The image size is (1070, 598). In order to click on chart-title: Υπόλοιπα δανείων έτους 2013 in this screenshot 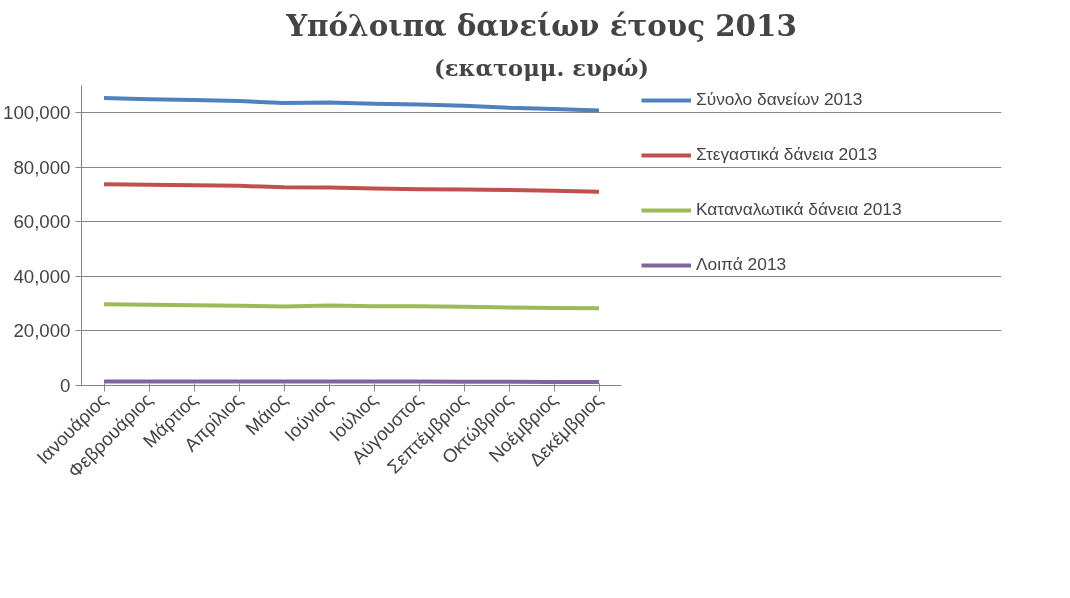, I will do `click(541, 25)`.